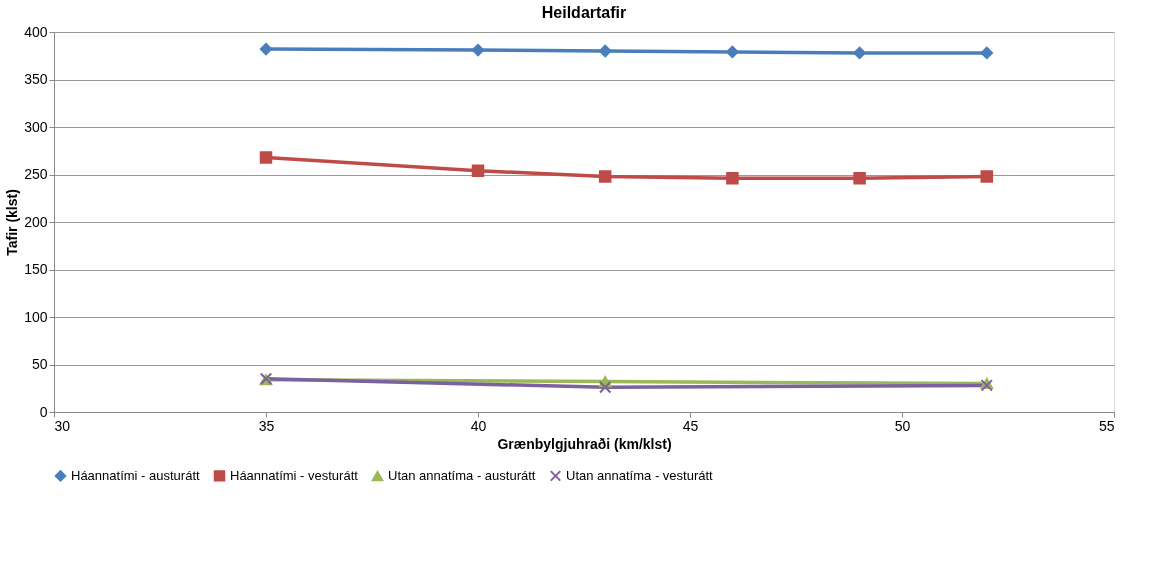 This screenshot has width=1161, height=577. What do you see at coordinates (690, 425) in the screenshot?
I see `x-tick-label: 45` at bounding box center [690, 425].